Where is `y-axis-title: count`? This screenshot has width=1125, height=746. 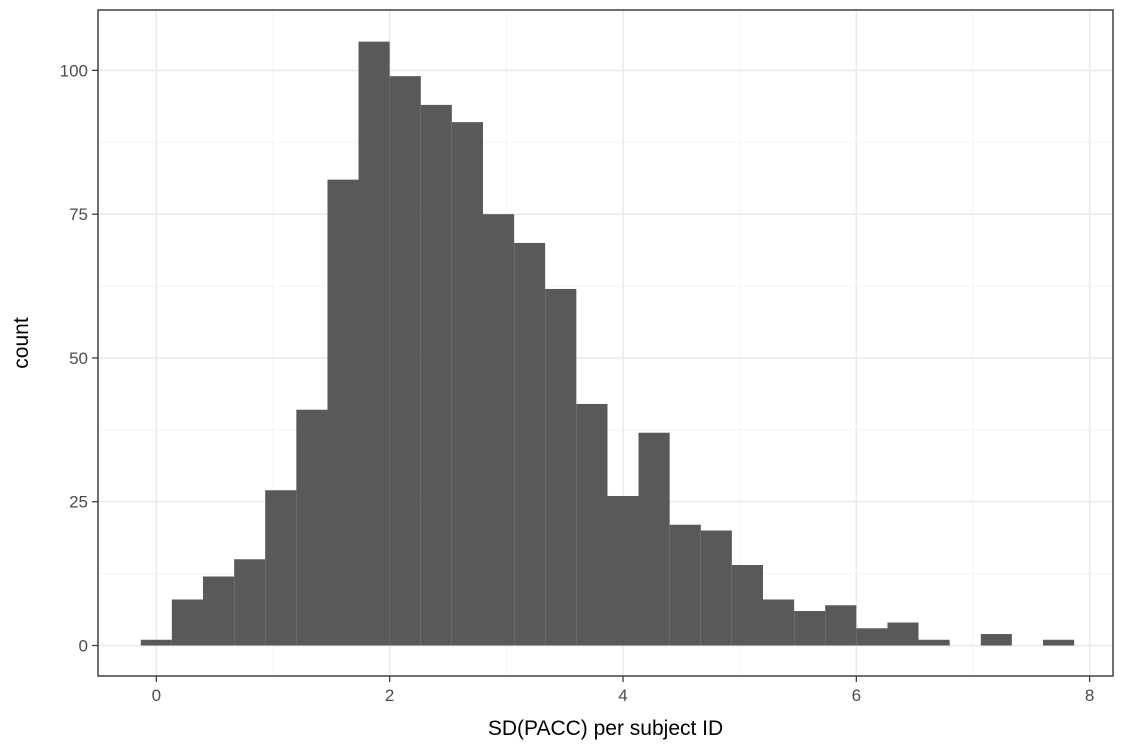
y-axis-title: count is located at coordinates (21, 343).